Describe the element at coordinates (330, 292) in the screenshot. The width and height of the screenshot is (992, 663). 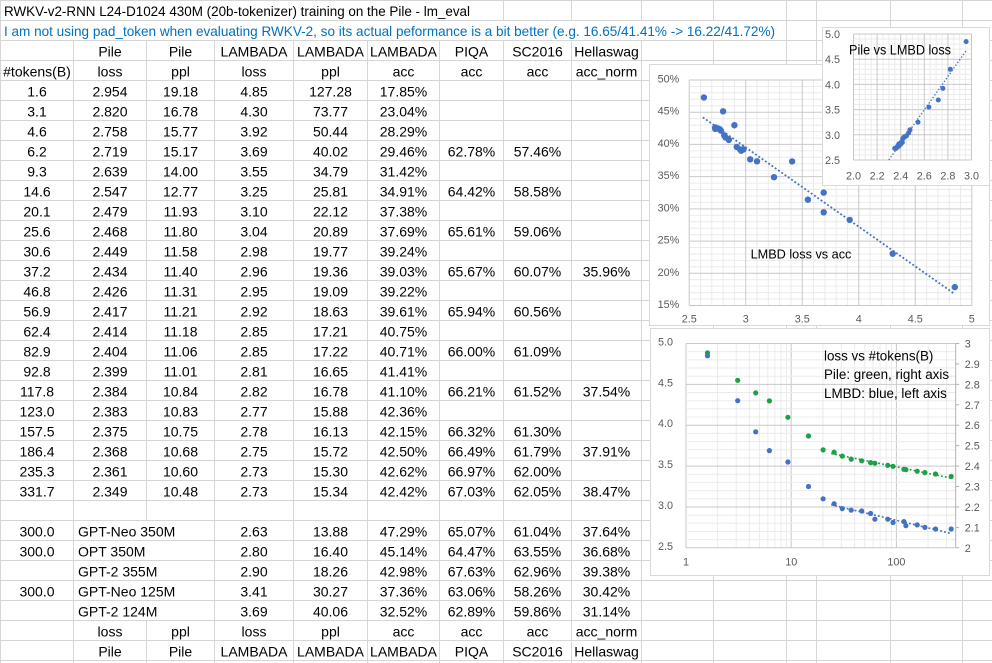
I see `svg-text: 19.09` at that location.